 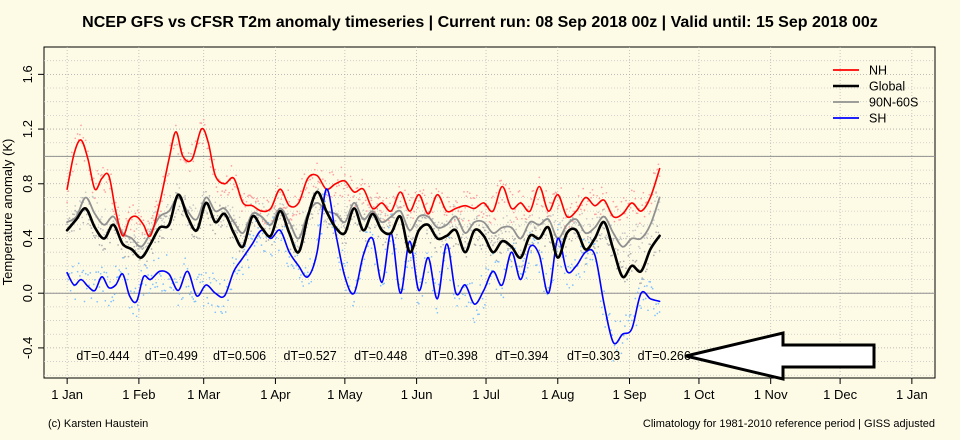 I want to click on legend-label: 90N-60S, so click(x=893, y=103).